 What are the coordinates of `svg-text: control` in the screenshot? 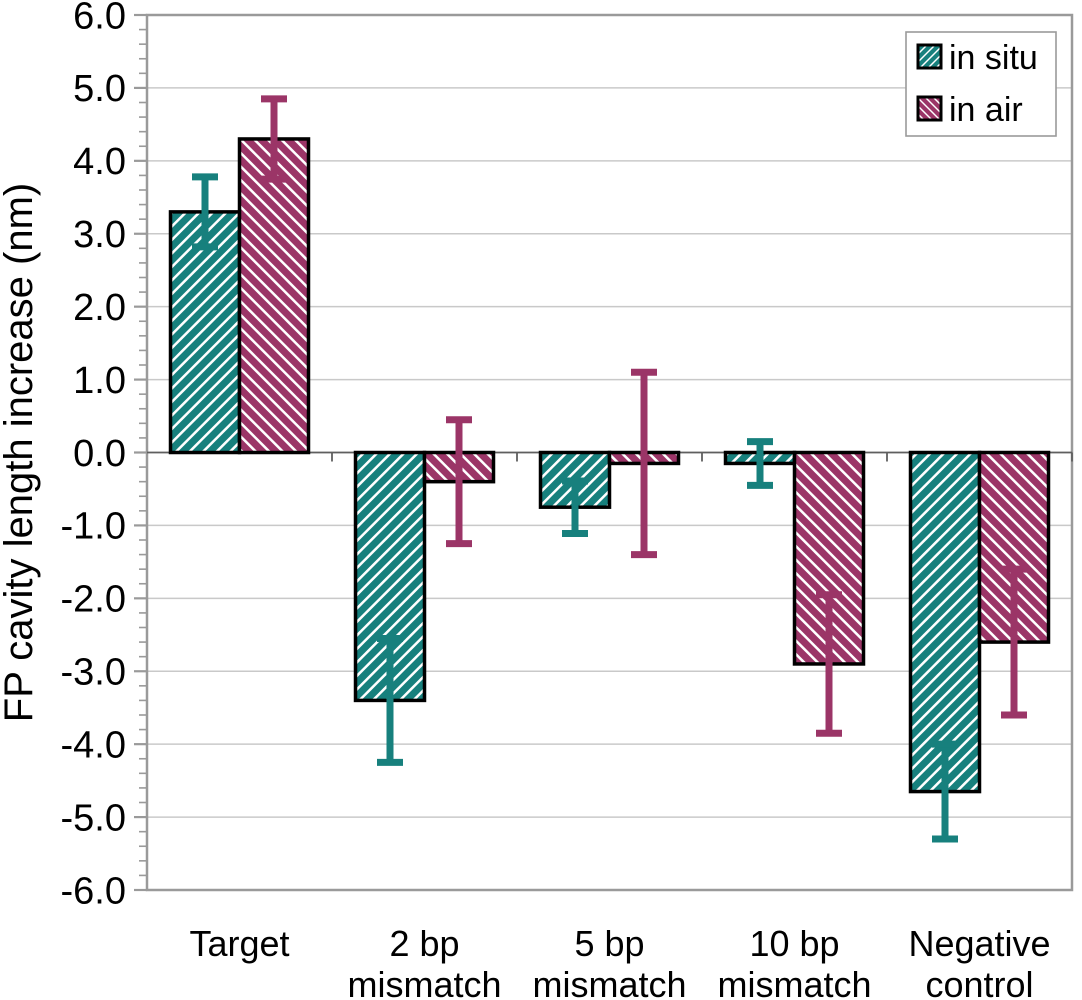 It's located at (979, 982).